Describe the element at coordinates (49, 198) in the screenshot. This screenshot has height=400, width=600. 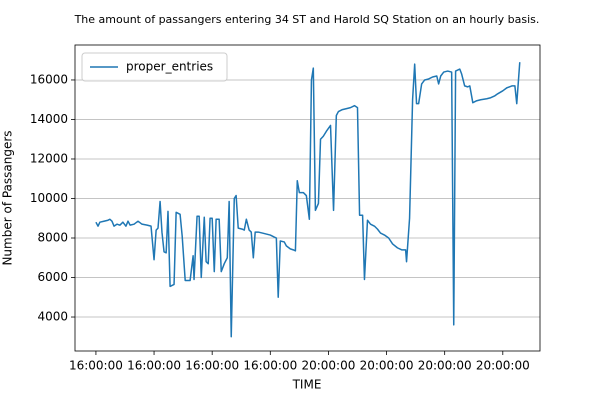
I see `y-tick-label: 10000` at that location.